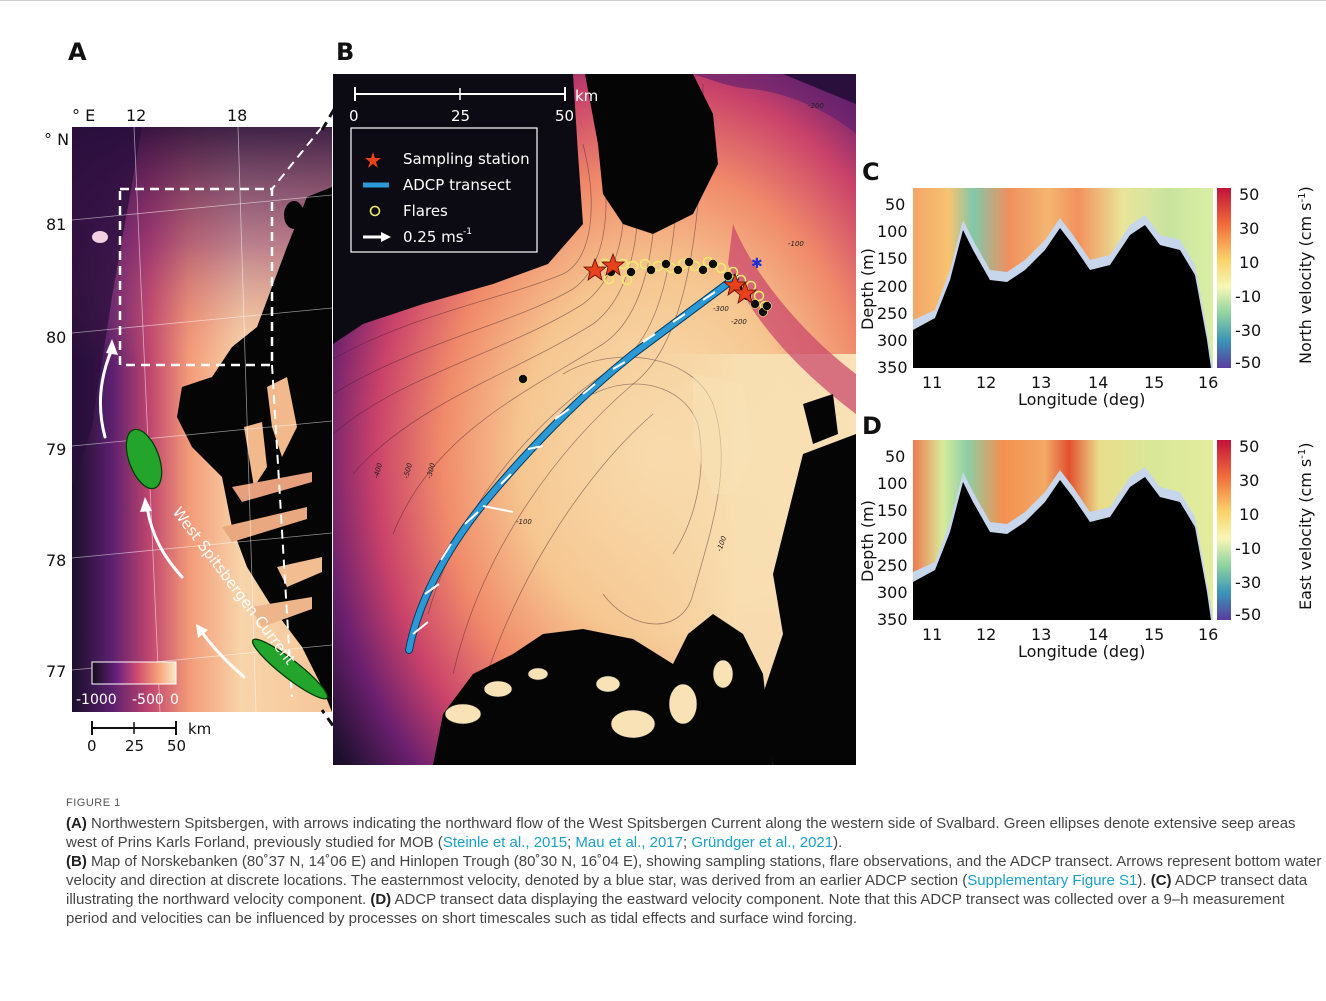 The width and height of the screenshot is (1326, 1001). What do you see at coordinates (986, 634) in the screenshot?
I see `panel-d-xtick-12: 12` at bounding box center [986, 634].